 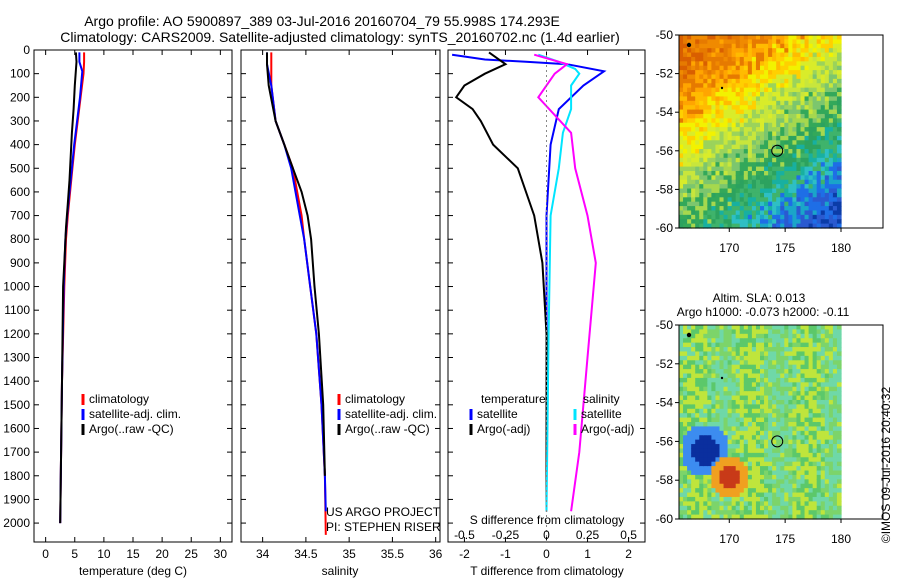 What do you see at coordinates (588, 535) in the screenshot?
I see `difference-s-tick-label: 0.25` at bounding box center [588, 535].